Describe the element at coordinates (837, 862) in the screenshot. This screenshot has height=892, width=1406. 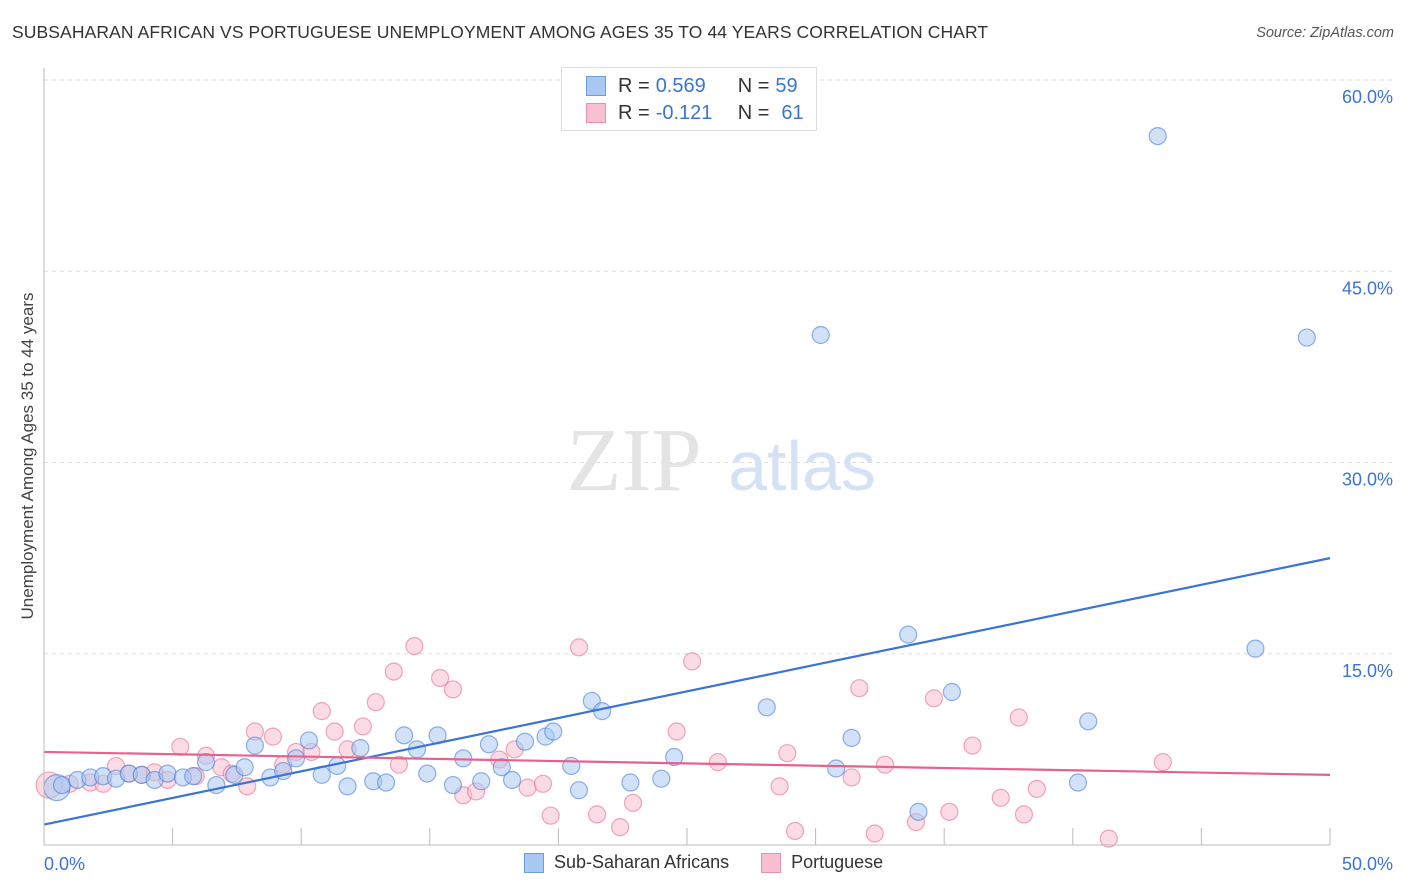
I see `legend-item-portuguese: Portuguese` at that location.